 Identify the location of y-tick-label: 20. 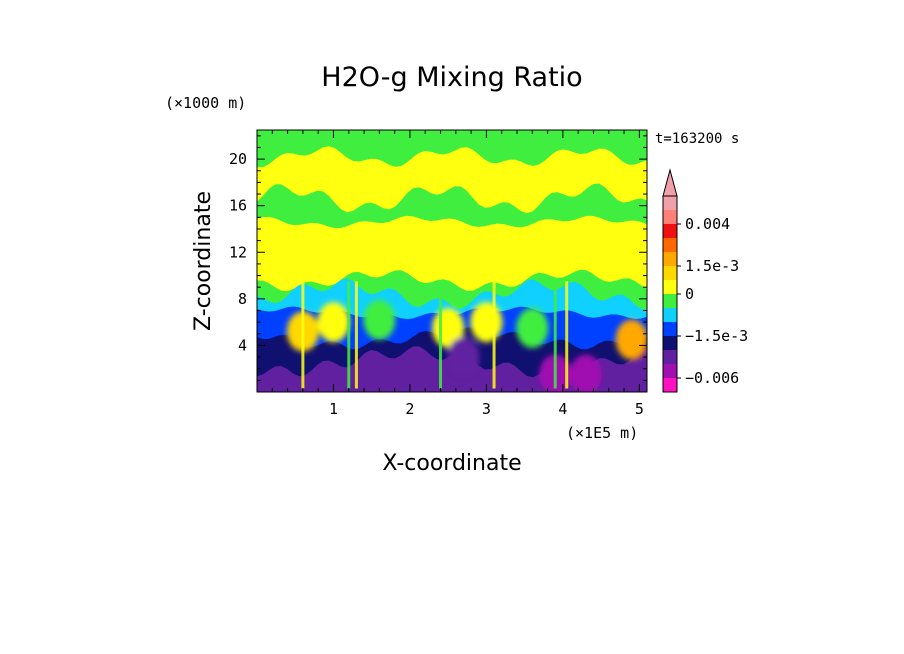
(238, 159).